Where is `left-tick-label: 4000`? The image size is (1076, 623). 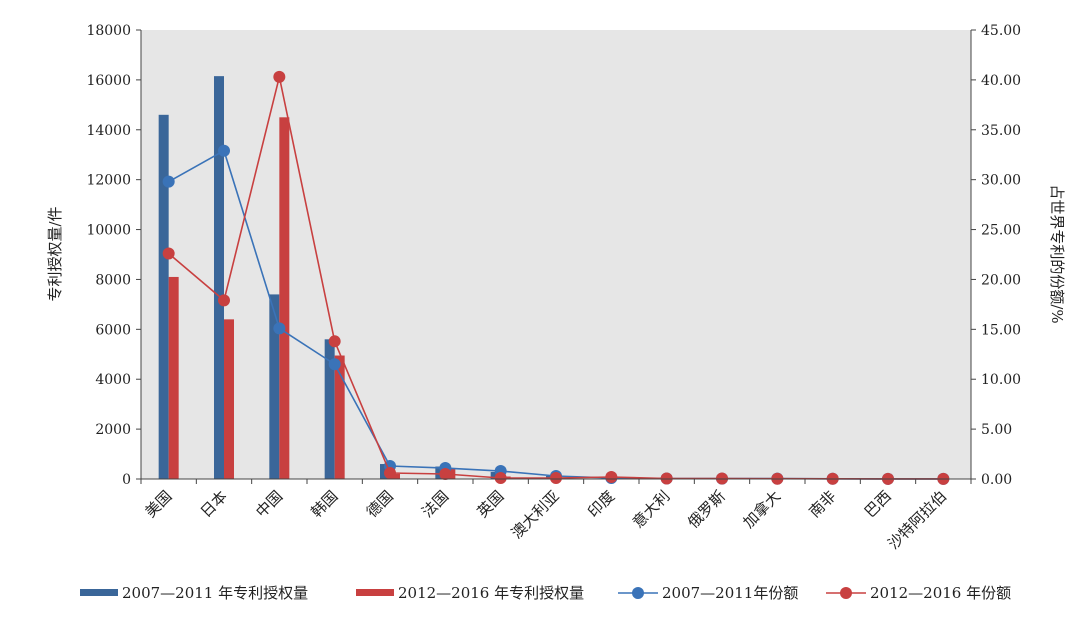
left-tick-label: 4000 is located at coordinates (113, 380).